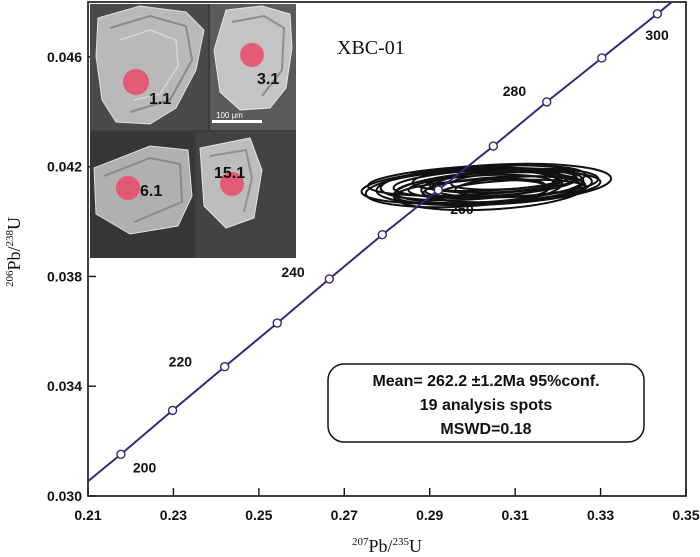 The width and height of the screenshot is (700, 557). I want to click on y-tick-label: 0.030, so click(64, 496).